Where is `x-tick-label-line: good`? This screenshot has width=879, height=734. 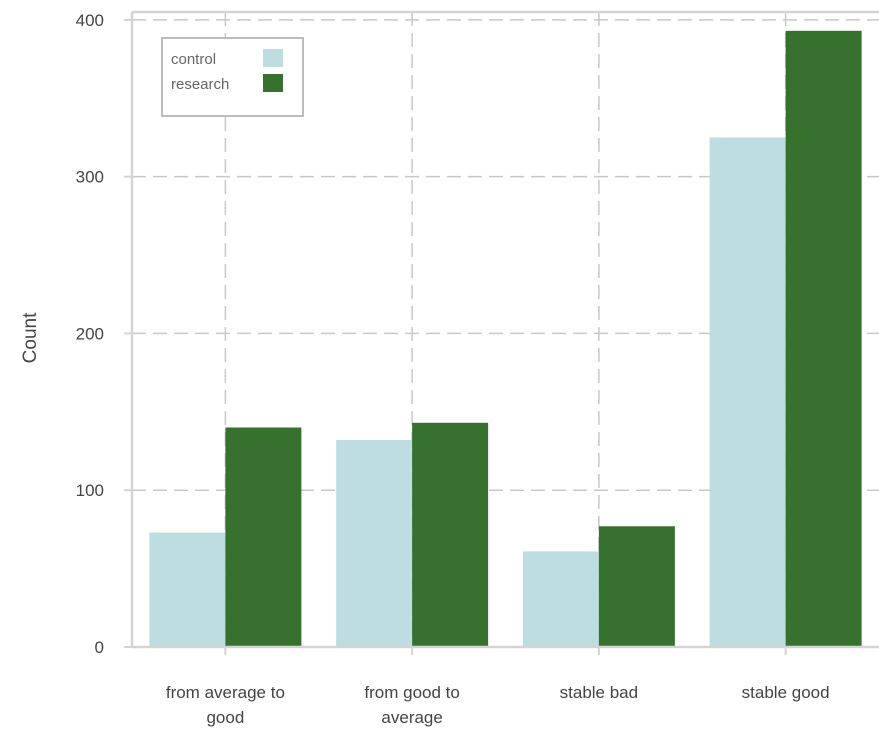 x-tick-label-line: good is located at coordinates (225, 717).